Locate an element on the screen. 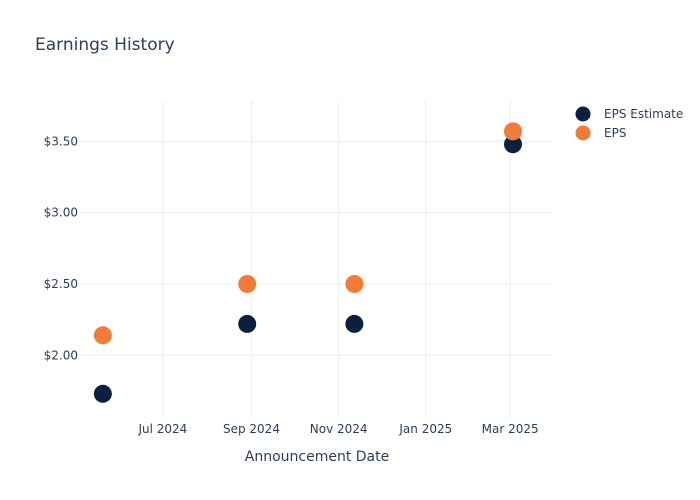 This screenshot has width=700, height=500. chart-title: Earnings History is located at coordinates (105, 45).